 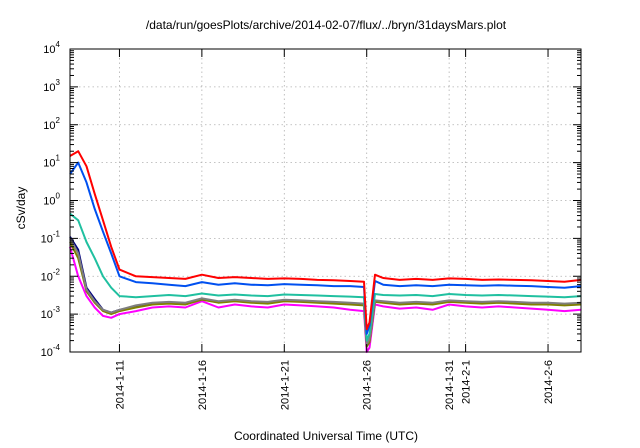 What do you see at coordinates (57, 233) in the screenshot?
I see `y-tick-exponent: -1` at bounding box center [57, 233].